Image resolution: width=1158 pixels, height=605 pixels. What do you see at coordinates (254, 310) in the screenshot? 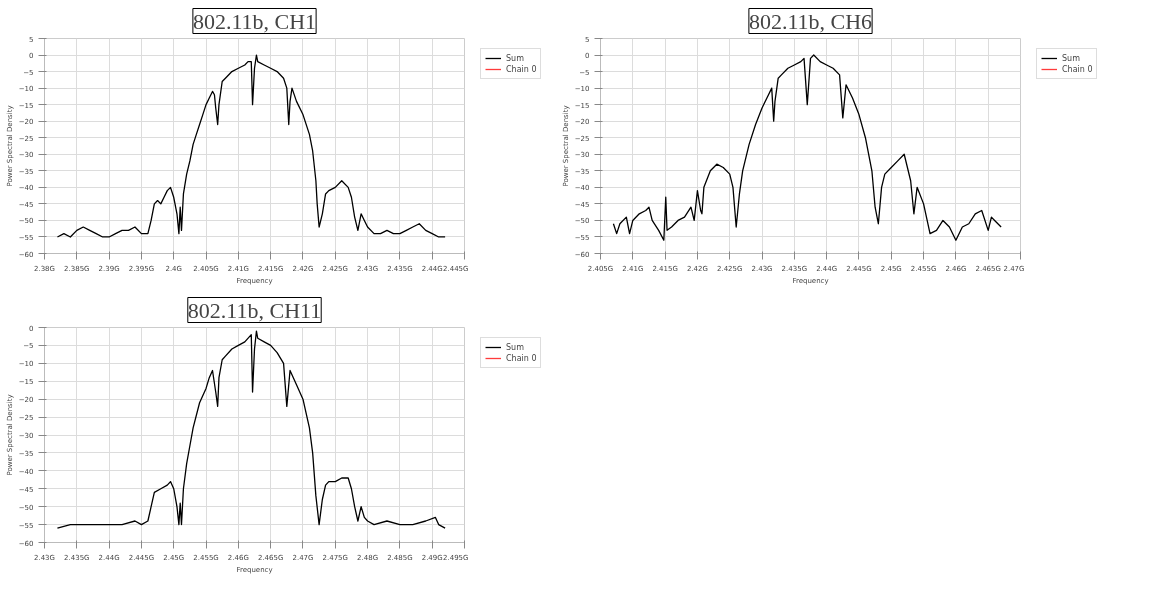
I see `chart-title: 802.11b, CH11` at bounding box center [254, 310].